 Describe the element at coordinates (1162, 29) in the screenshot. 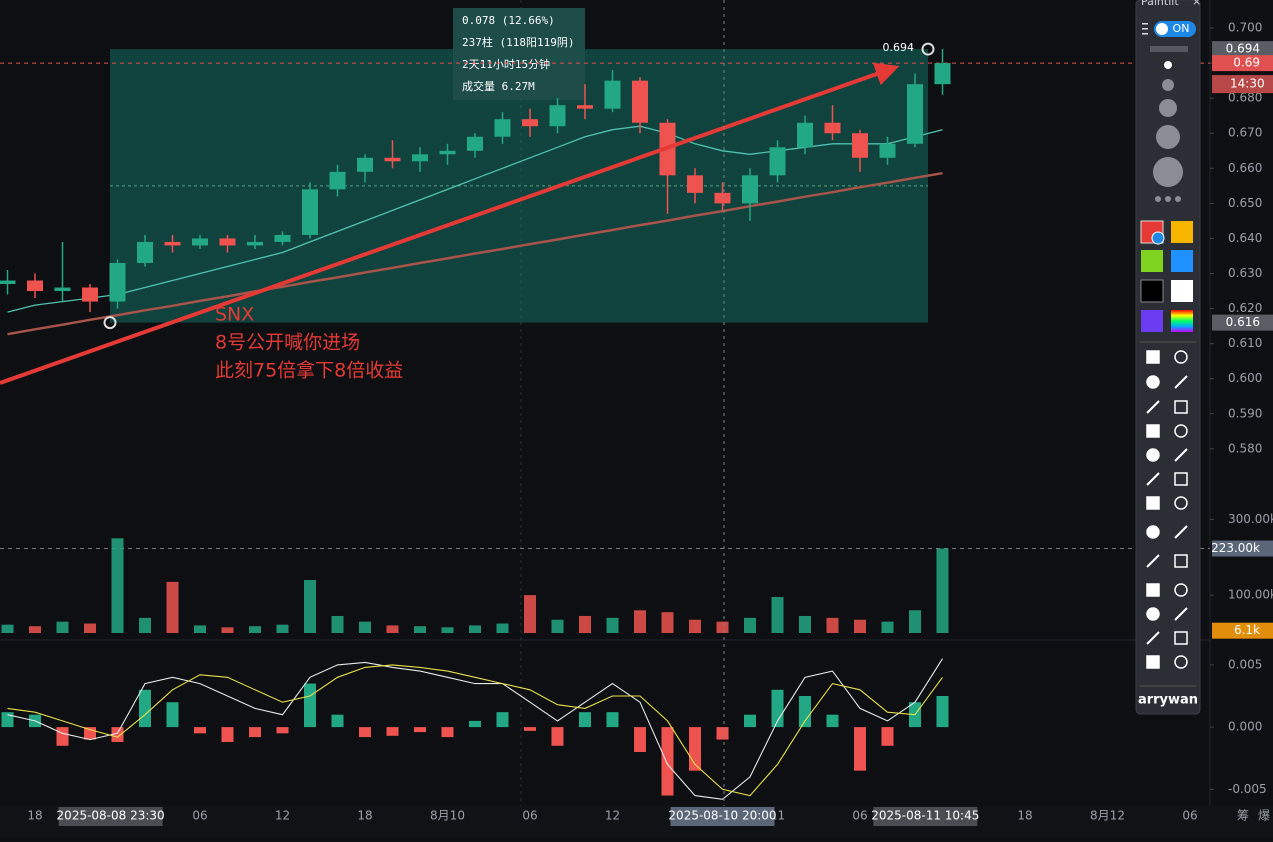

I see `toggle-knob` at that location.